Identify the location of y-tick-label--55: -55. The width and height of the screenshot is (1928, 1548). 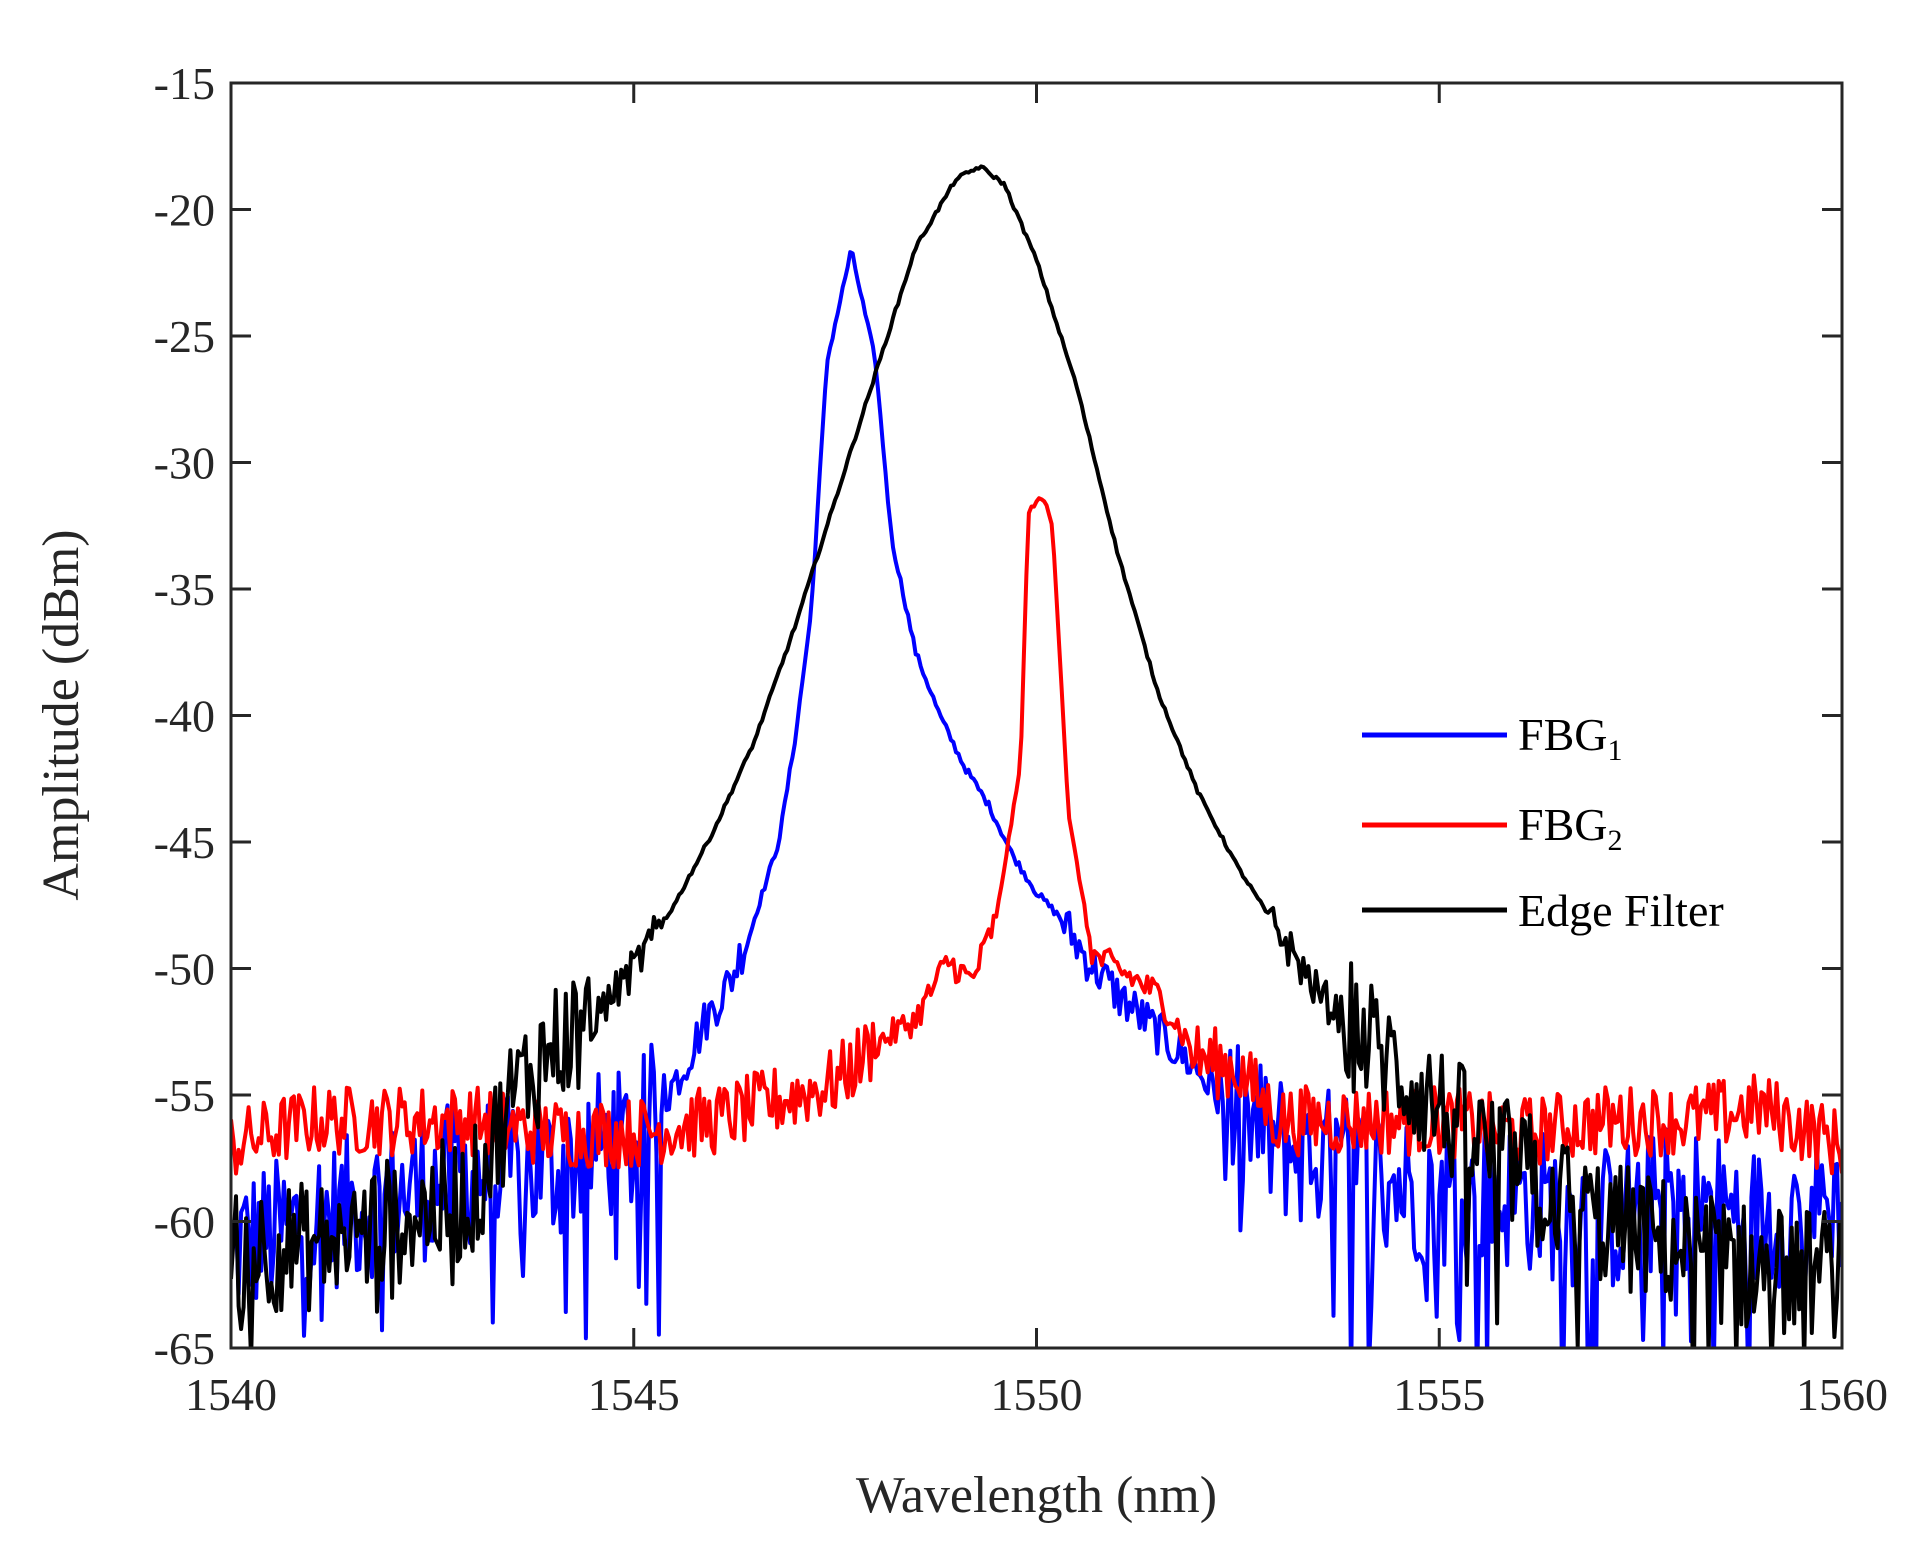
(184, 1095).